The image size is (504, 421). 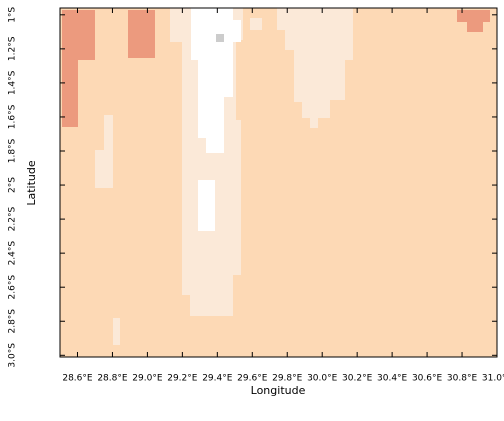 What do you see at coordinates (13, 253) in the screenshot?
I see `y-tick-label: 2.4°S` at bounding box center [13, 253].